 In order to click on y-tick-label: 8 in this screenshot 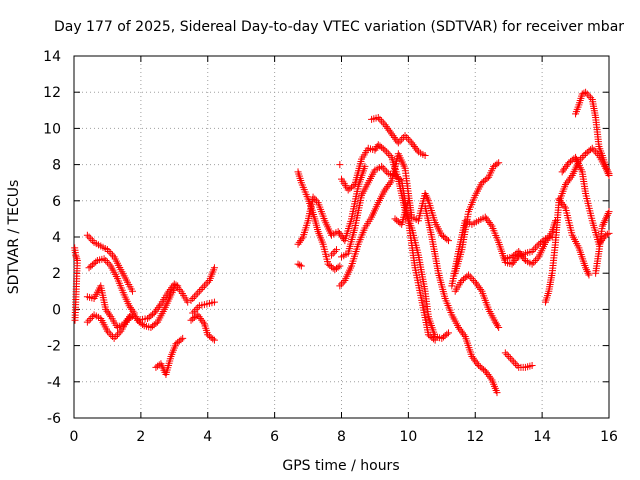, I will do `click(56, 166)`.